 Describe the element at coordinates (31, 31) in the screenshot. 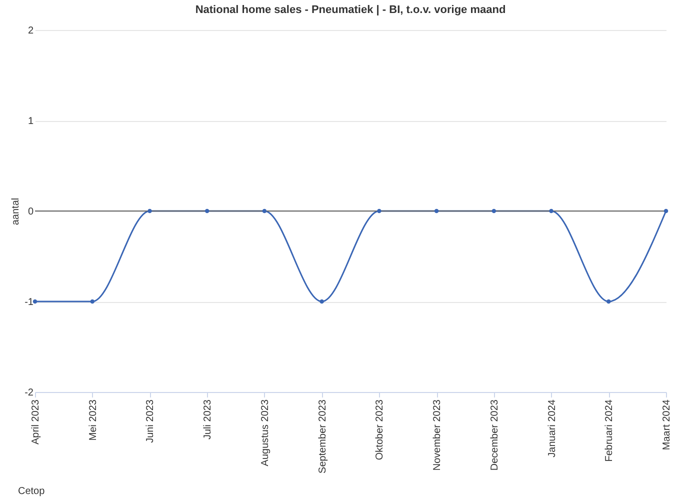

I see `y-tick-label: 2` at that location.